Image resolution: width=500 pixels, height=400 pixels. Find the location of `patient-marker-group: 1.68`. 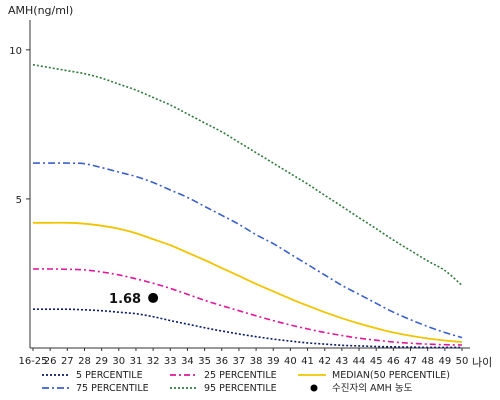

patient-marker-group: 1.68 is located at coordinates (134, 299).